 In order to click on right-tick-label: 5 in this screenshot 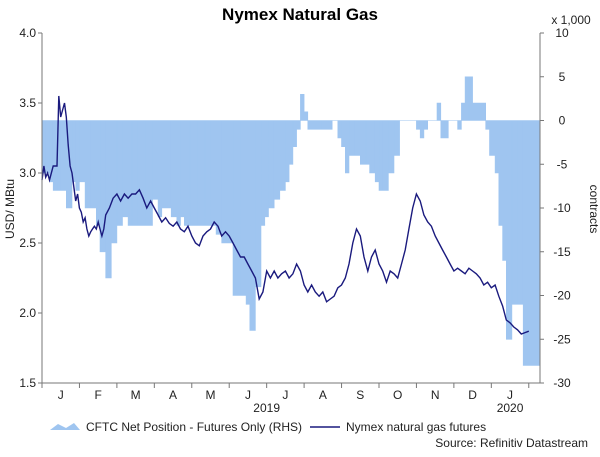, I will do `click(562, 77)`.